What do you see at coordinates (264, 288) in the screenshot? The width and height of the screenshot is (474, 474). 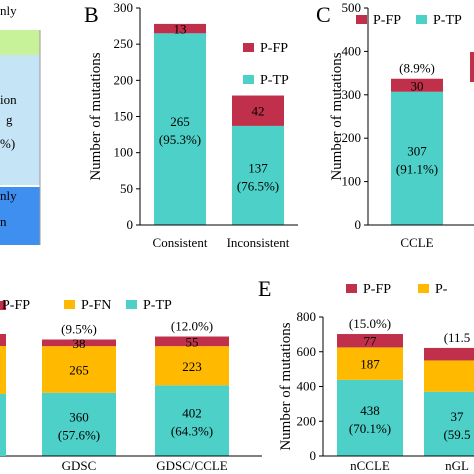 I see `panel-e-letter: E` at bounding box center [264, 288].